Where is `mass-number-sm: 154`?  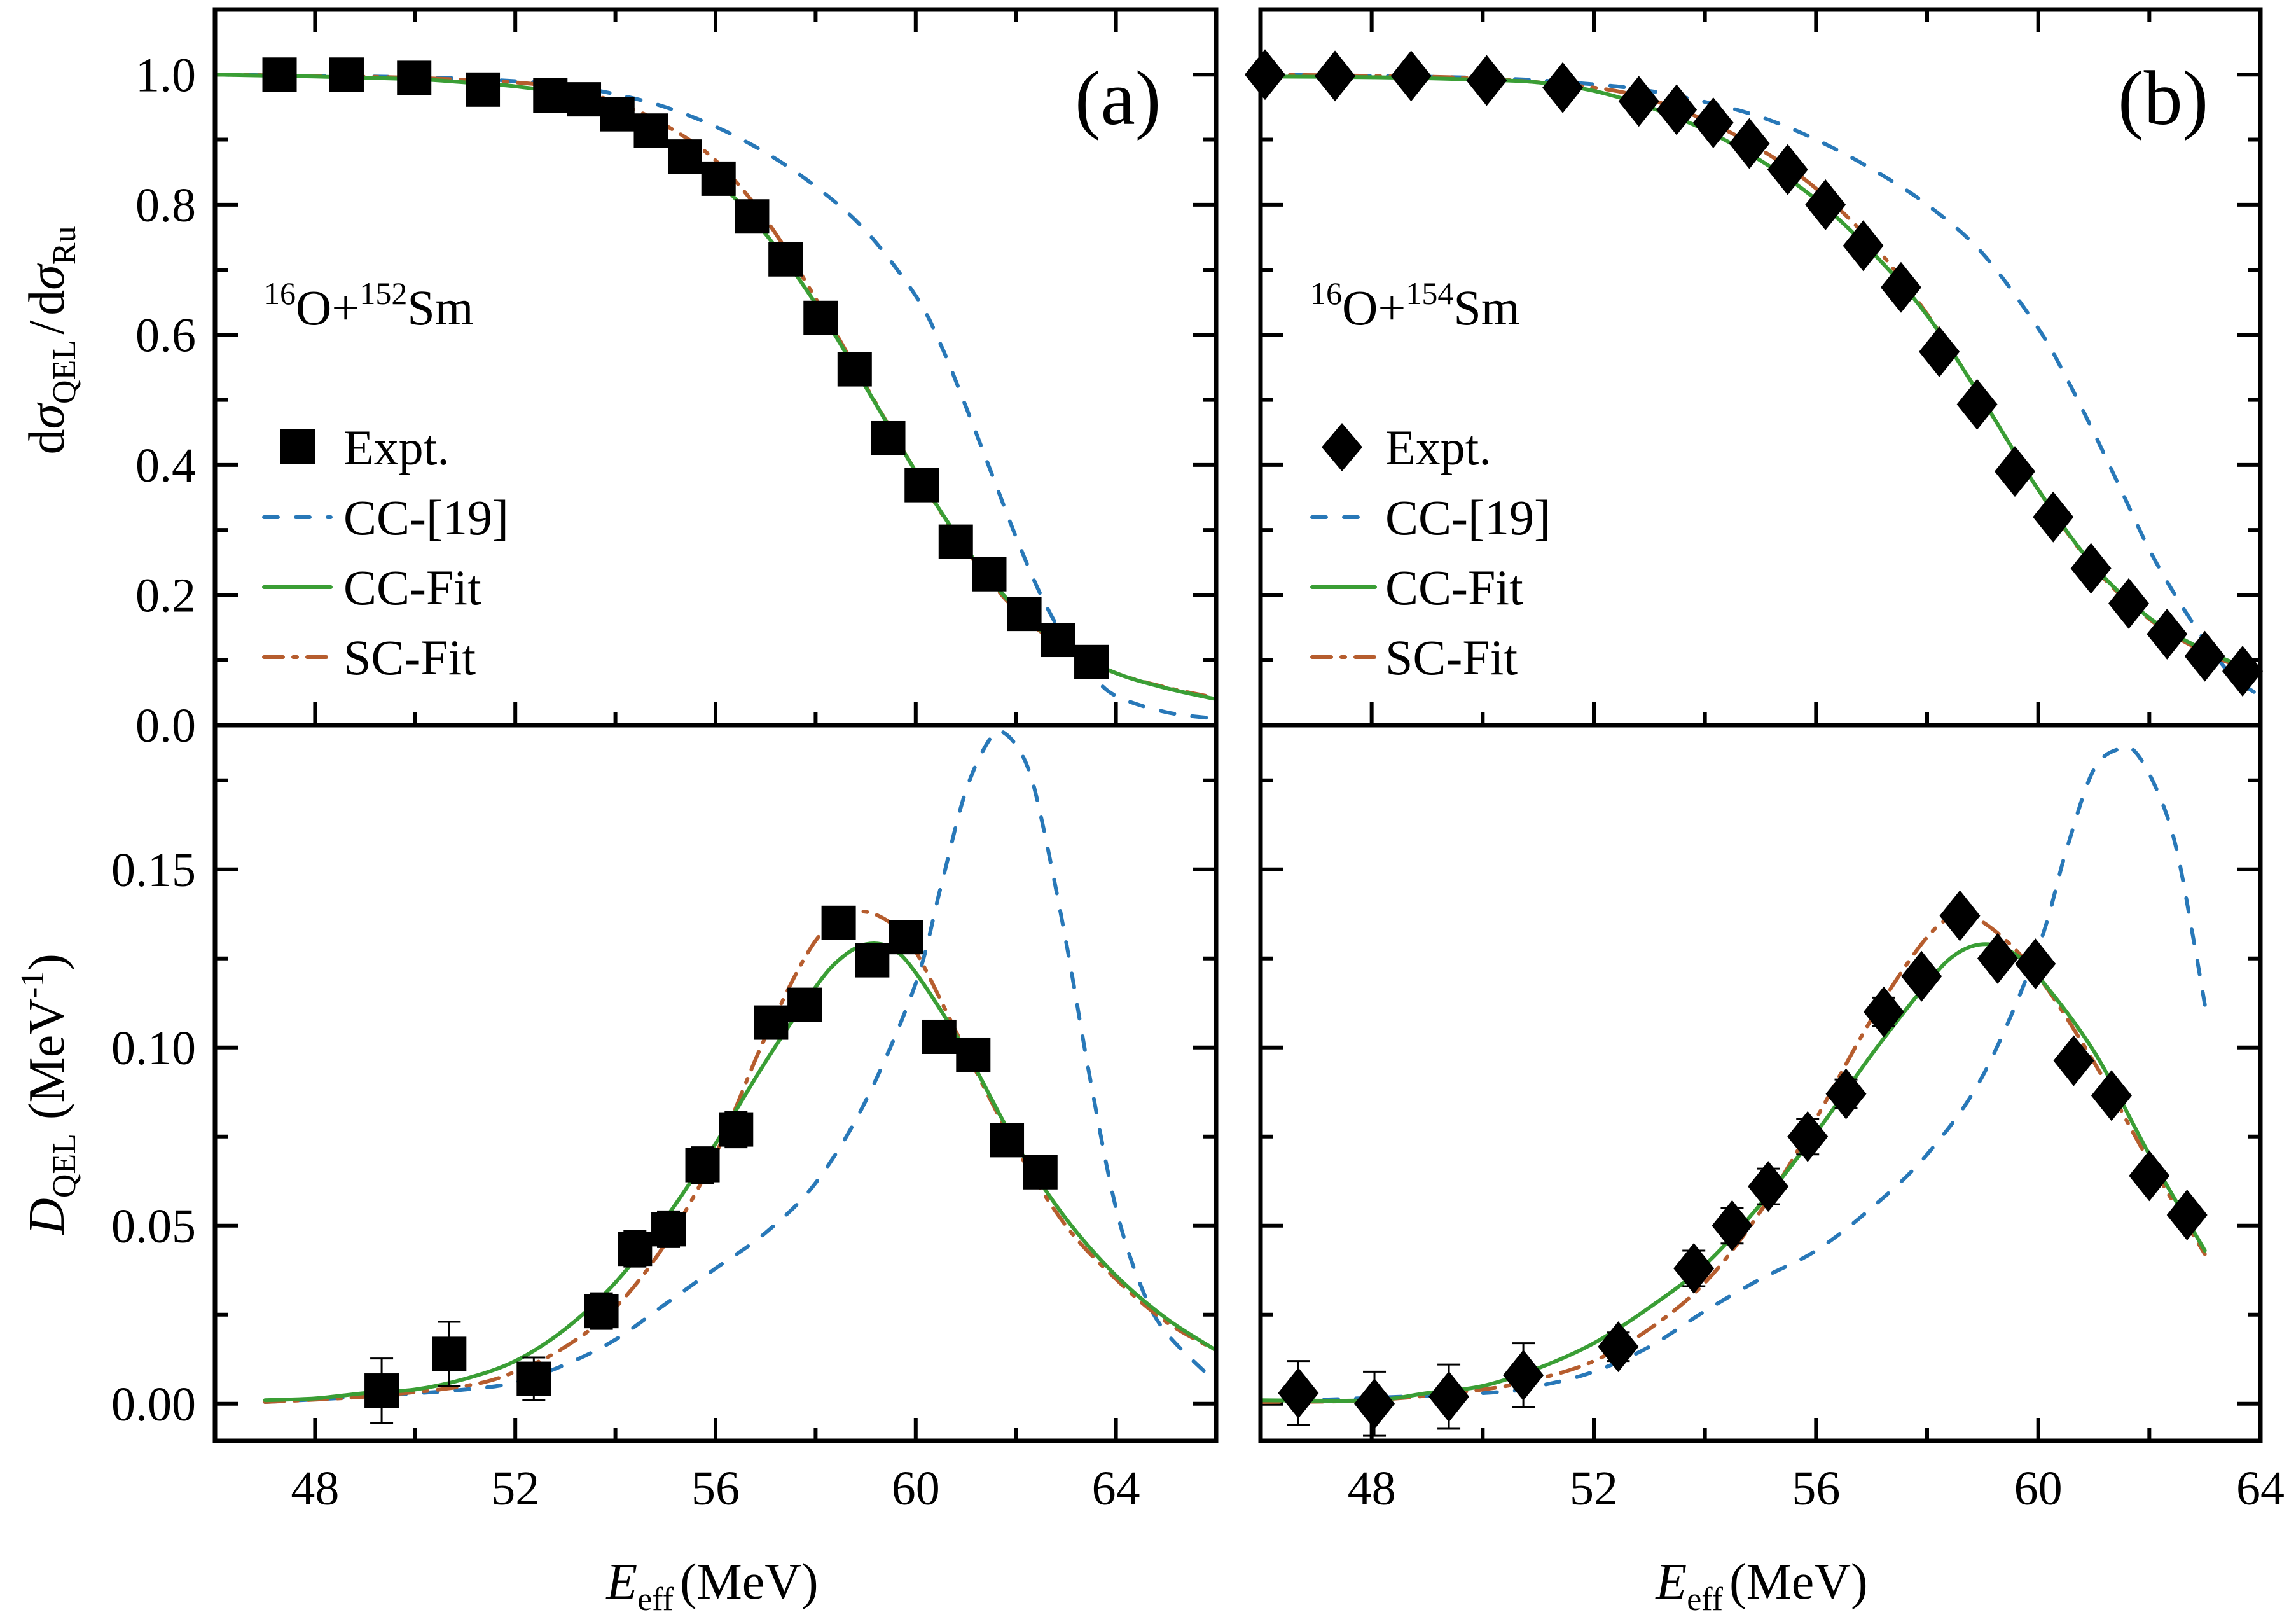 mass-number-sm: 154 is located at coordinates (1429, 293).